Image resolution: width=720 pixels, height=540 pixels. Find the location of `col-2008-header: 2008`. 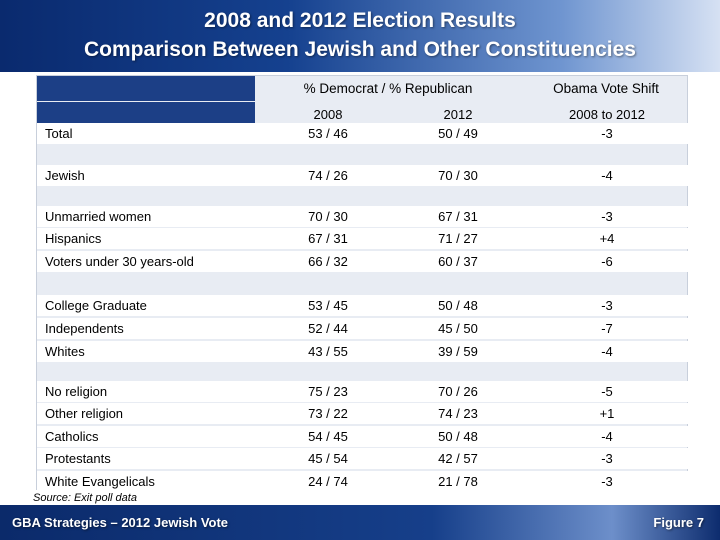

col-2008-header: 2008 is located at coordinates (328, 114).